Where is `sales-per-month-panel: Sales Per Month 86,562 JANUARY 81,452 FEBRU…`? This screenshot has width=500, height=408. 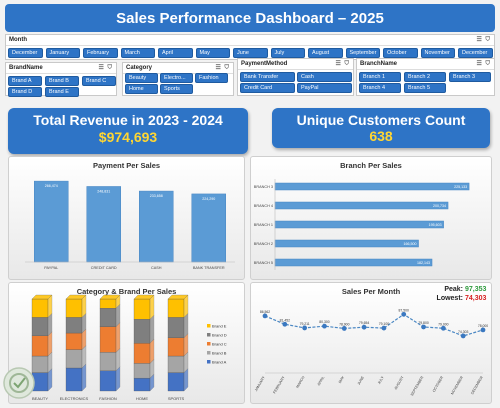
sales-per-month-panel: Sales Per Month 86,562 JANUARY 81,452 FEBRU… is located at coordinates (371, 343).